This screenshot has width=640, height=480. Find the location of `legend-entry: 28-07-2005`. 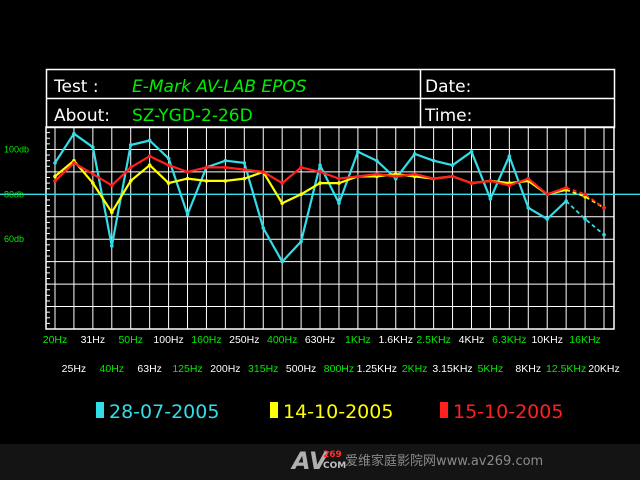

legend-entry: 28-07-2005 is located at coordinates (157, 412).